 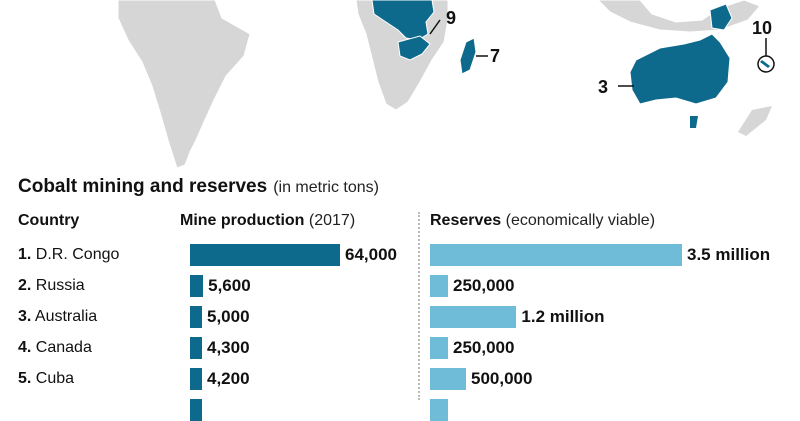 I want to click on country-label: 2. Russia, so click(x=51, y=286).